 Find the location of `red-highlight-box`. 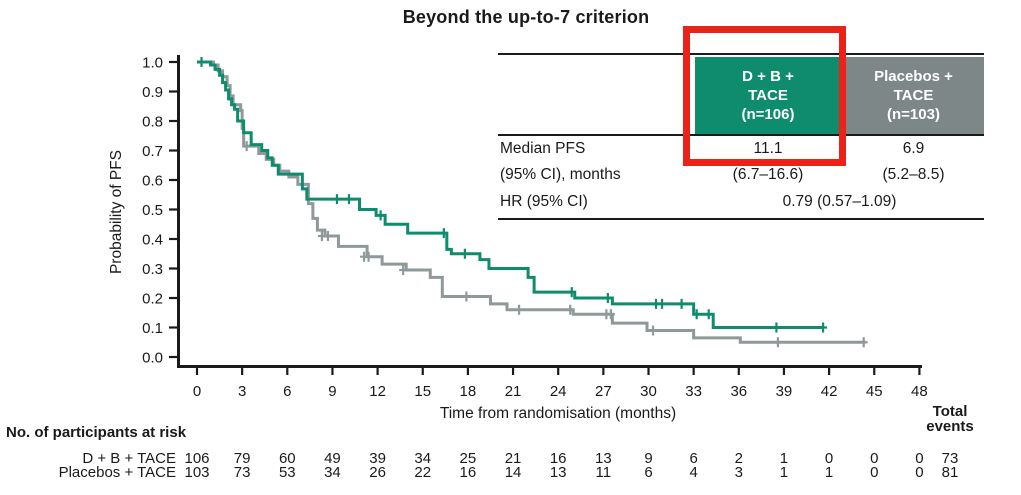

red-highlight-box is located at coordinates (764, 96).